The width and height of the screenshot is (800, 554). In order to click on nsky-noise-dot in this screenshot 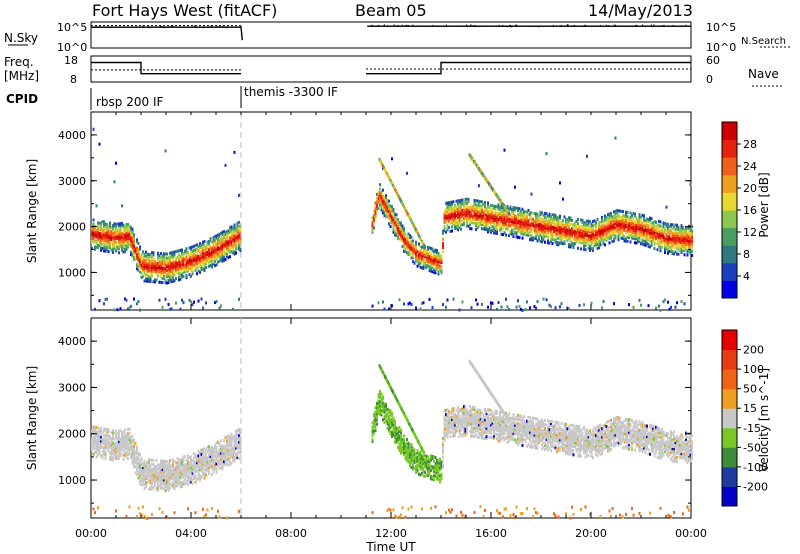, I will do `click(110, 27)`.